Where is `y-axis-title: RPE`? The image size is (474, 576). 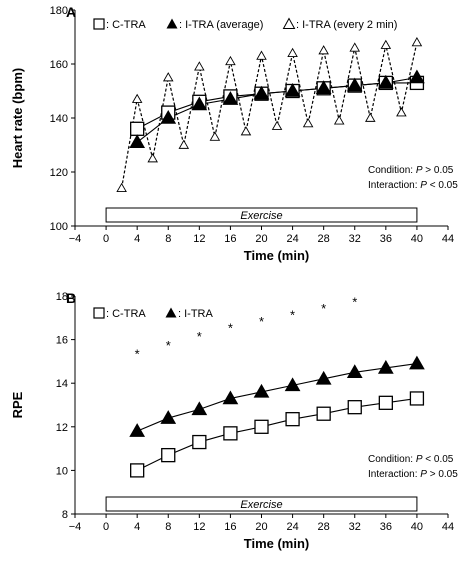
y-axis-title: RPE is located at coordinates (17, 404).